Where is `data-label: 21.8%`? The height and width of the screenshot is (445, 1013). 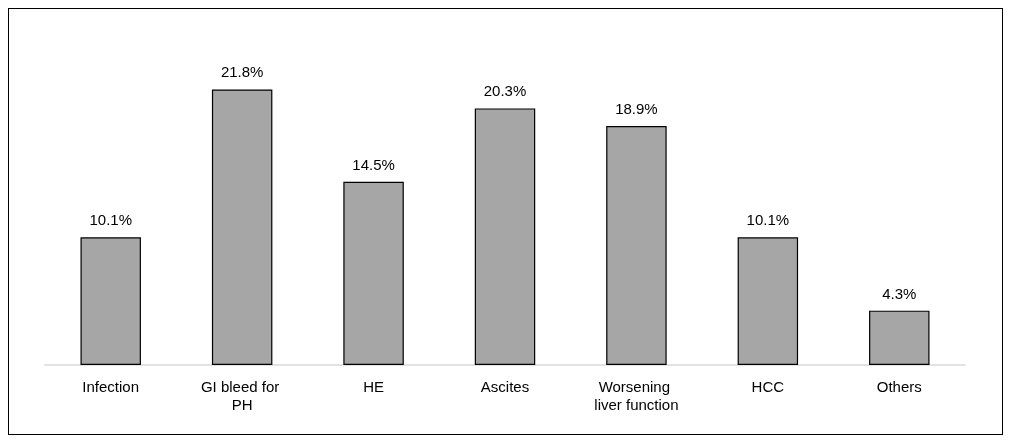 data-label: 21.8% is located at coordinates (242, 72).